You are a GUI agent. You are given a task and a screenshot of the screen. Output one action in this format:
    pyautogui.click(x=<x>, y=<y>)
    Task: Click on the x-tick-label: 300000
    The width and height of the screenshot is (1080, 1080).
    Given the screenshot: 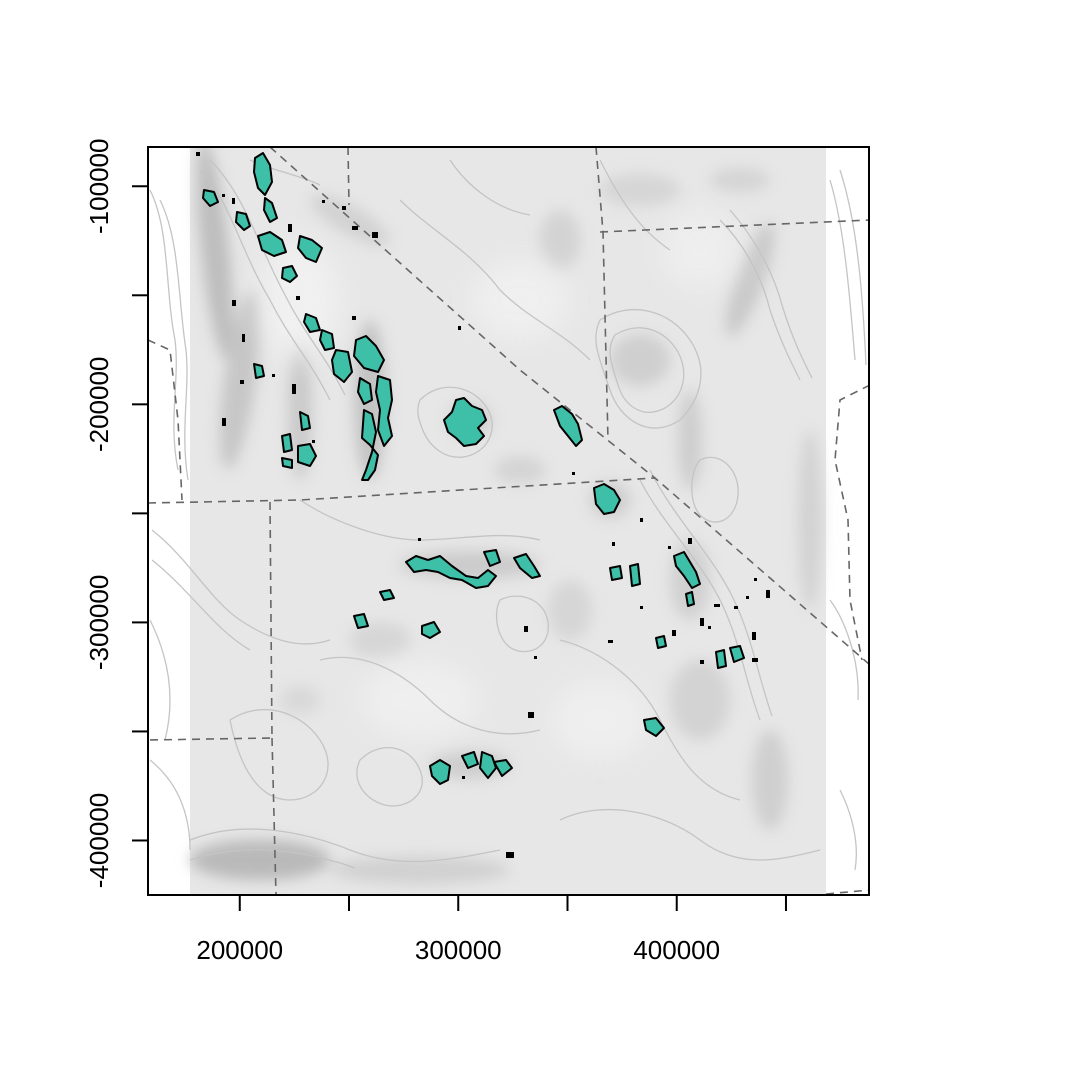 What is the action you would take?
    pyautogui.click(x=458, y=950)
    